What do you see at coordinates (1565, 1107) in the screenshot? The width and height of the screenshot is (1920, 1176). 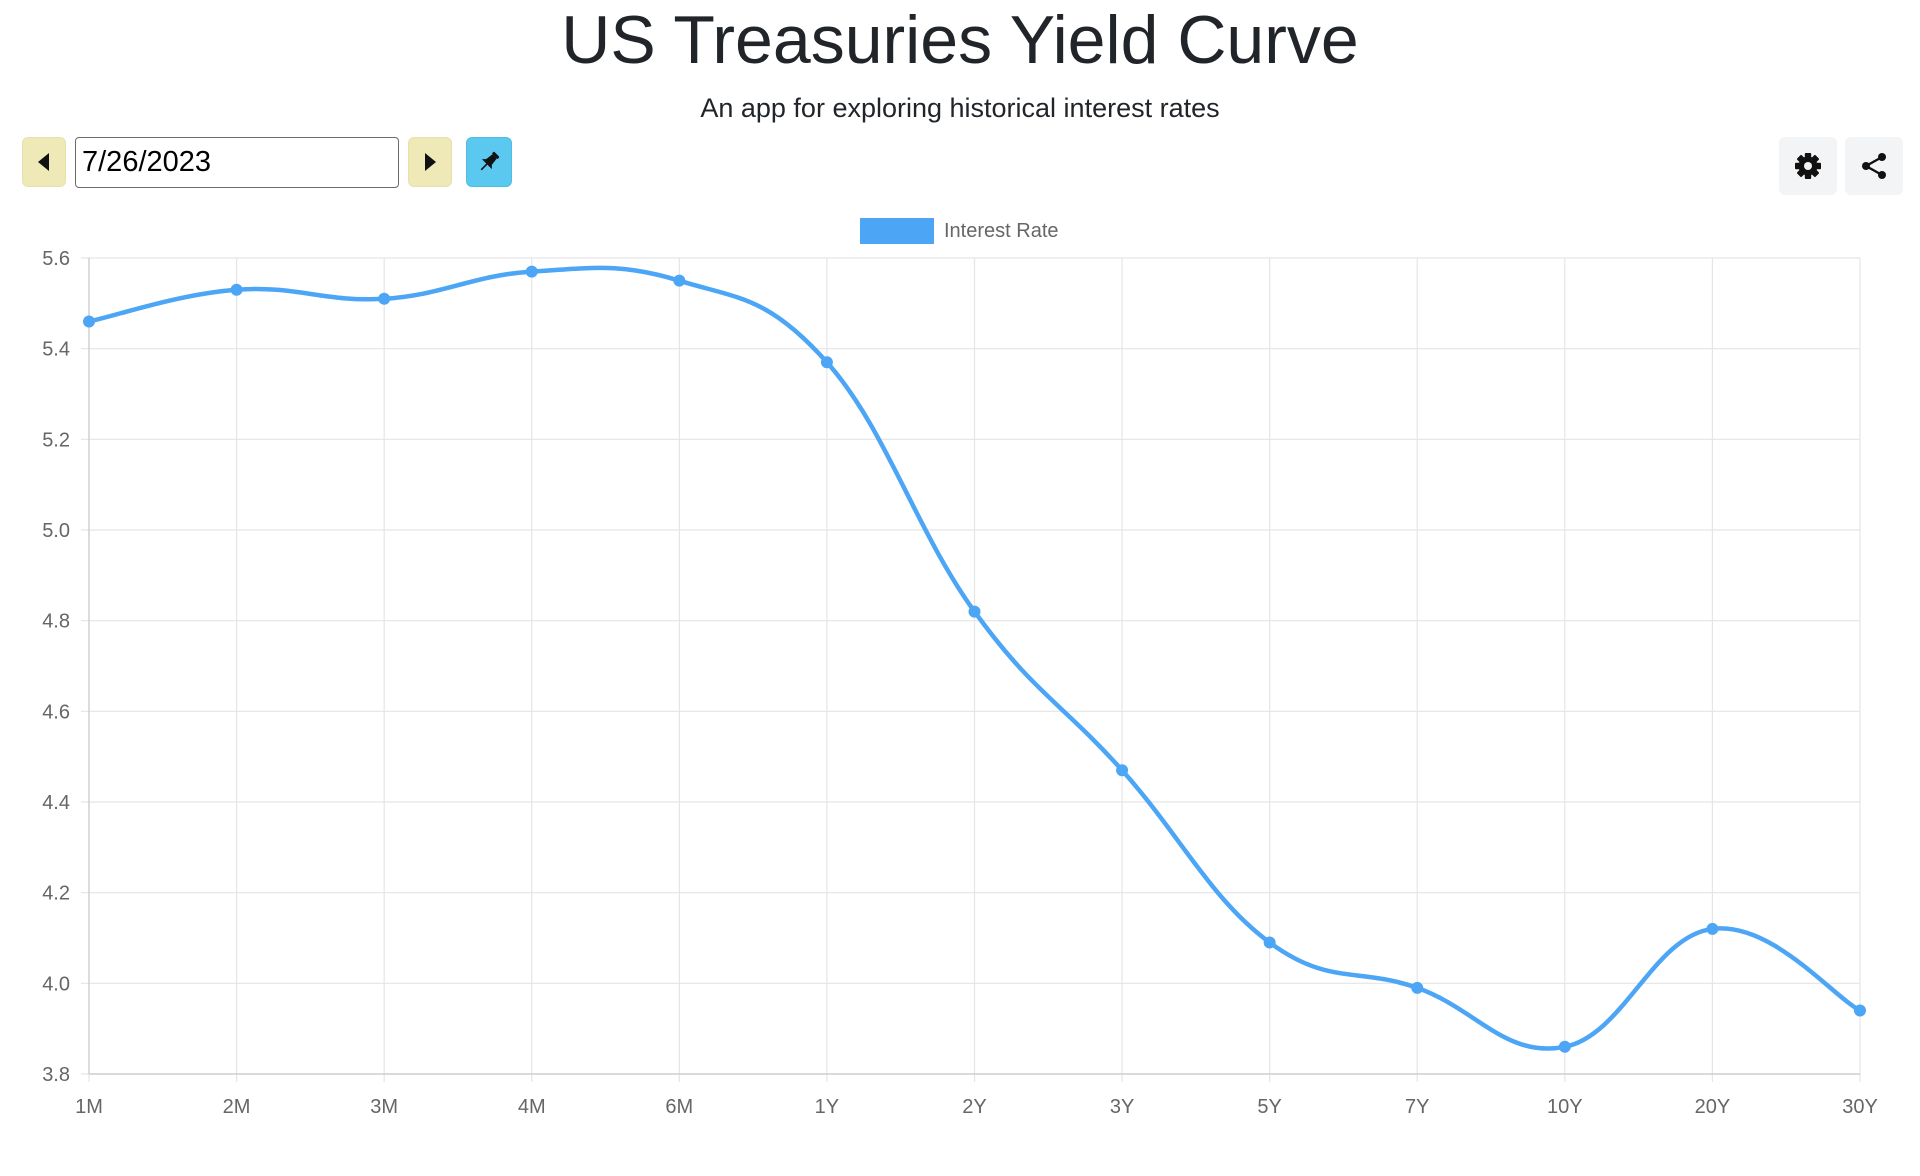 I see `x-tick-label: 10Y` at bounding box center [1565, 1107].